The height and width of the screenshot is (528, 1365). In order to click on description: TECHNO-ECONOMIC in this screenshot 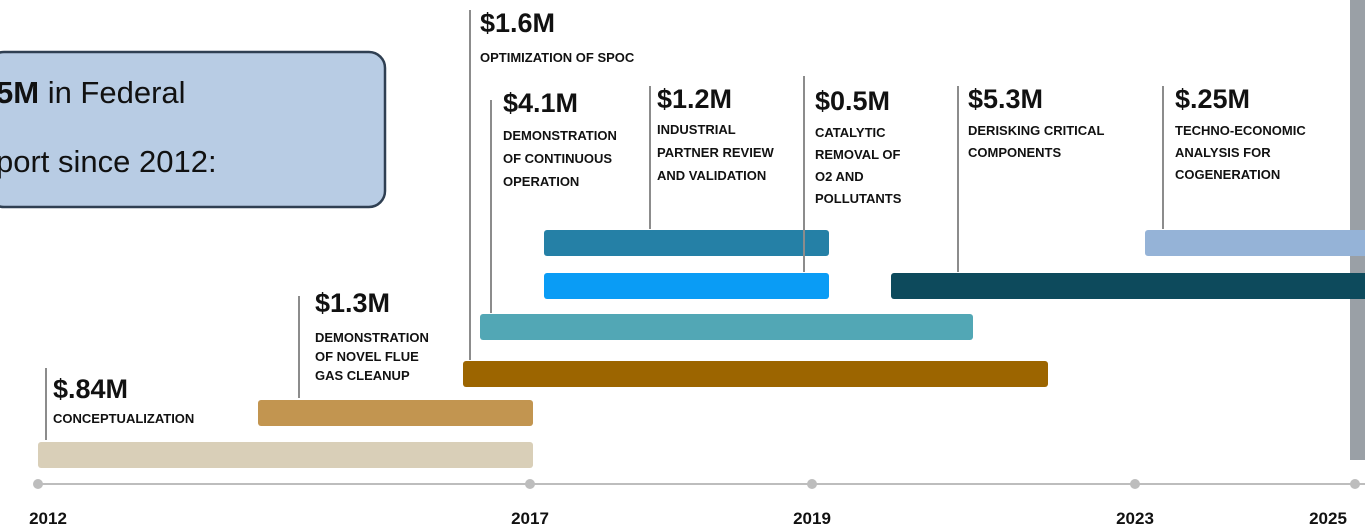, I will do `click(1240, 130)`.